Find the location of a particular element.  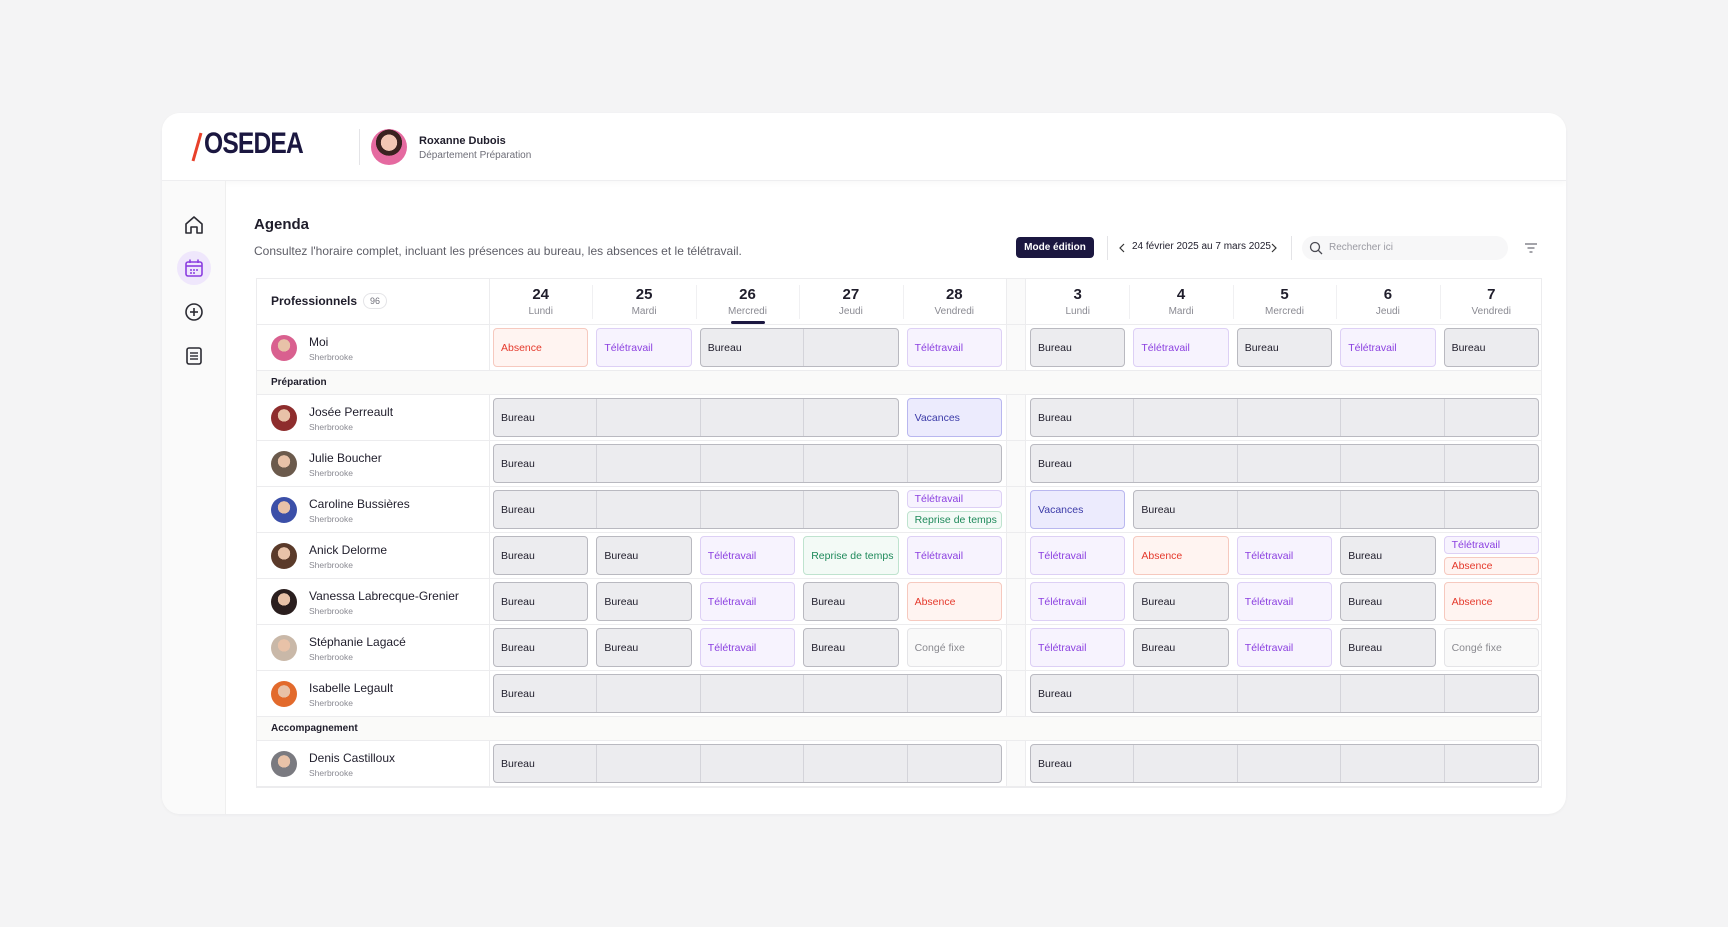

day-number: 7 is located at coordinates (1491, 294).